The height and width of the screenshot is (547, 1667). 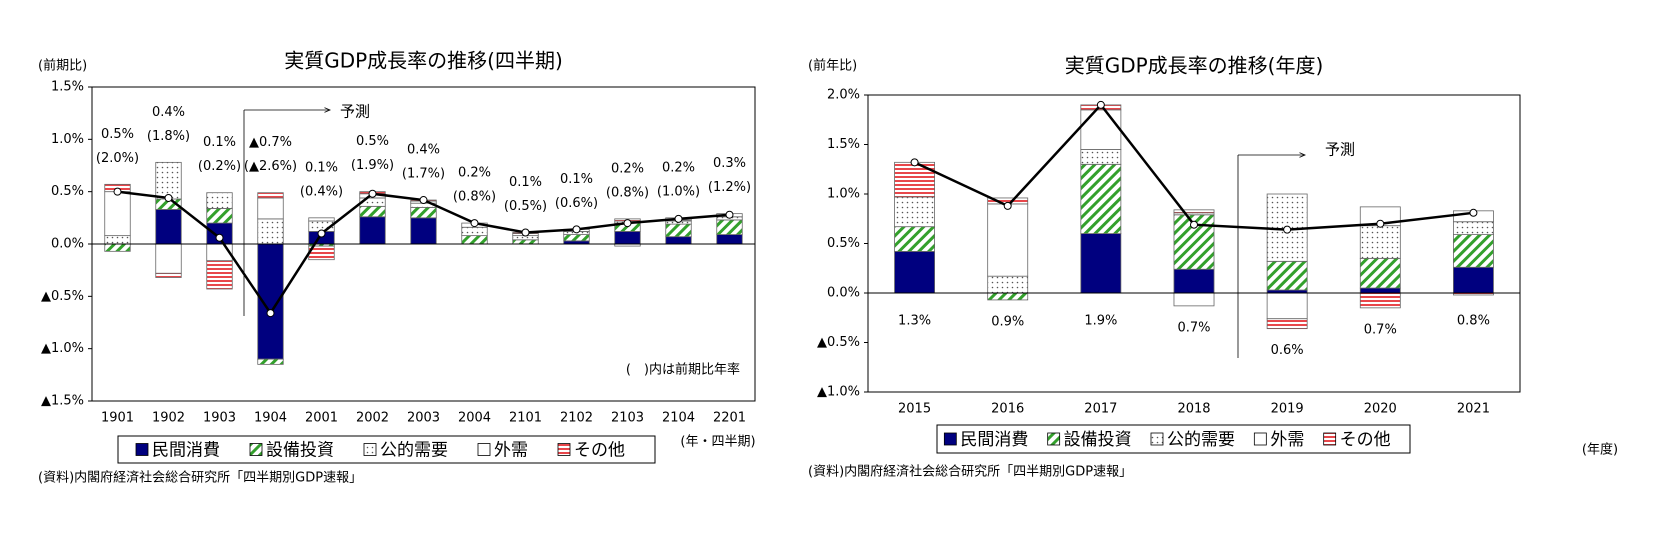 What do you see at coordinates (1287, 350) in the screenshot?
I see `value-label: 0.6%` at bounding box center [1287, 350].